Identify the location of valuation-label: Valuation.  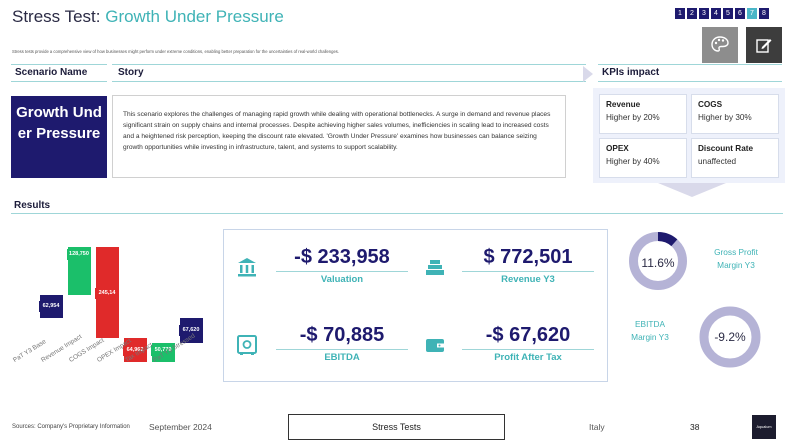
(342, 279).